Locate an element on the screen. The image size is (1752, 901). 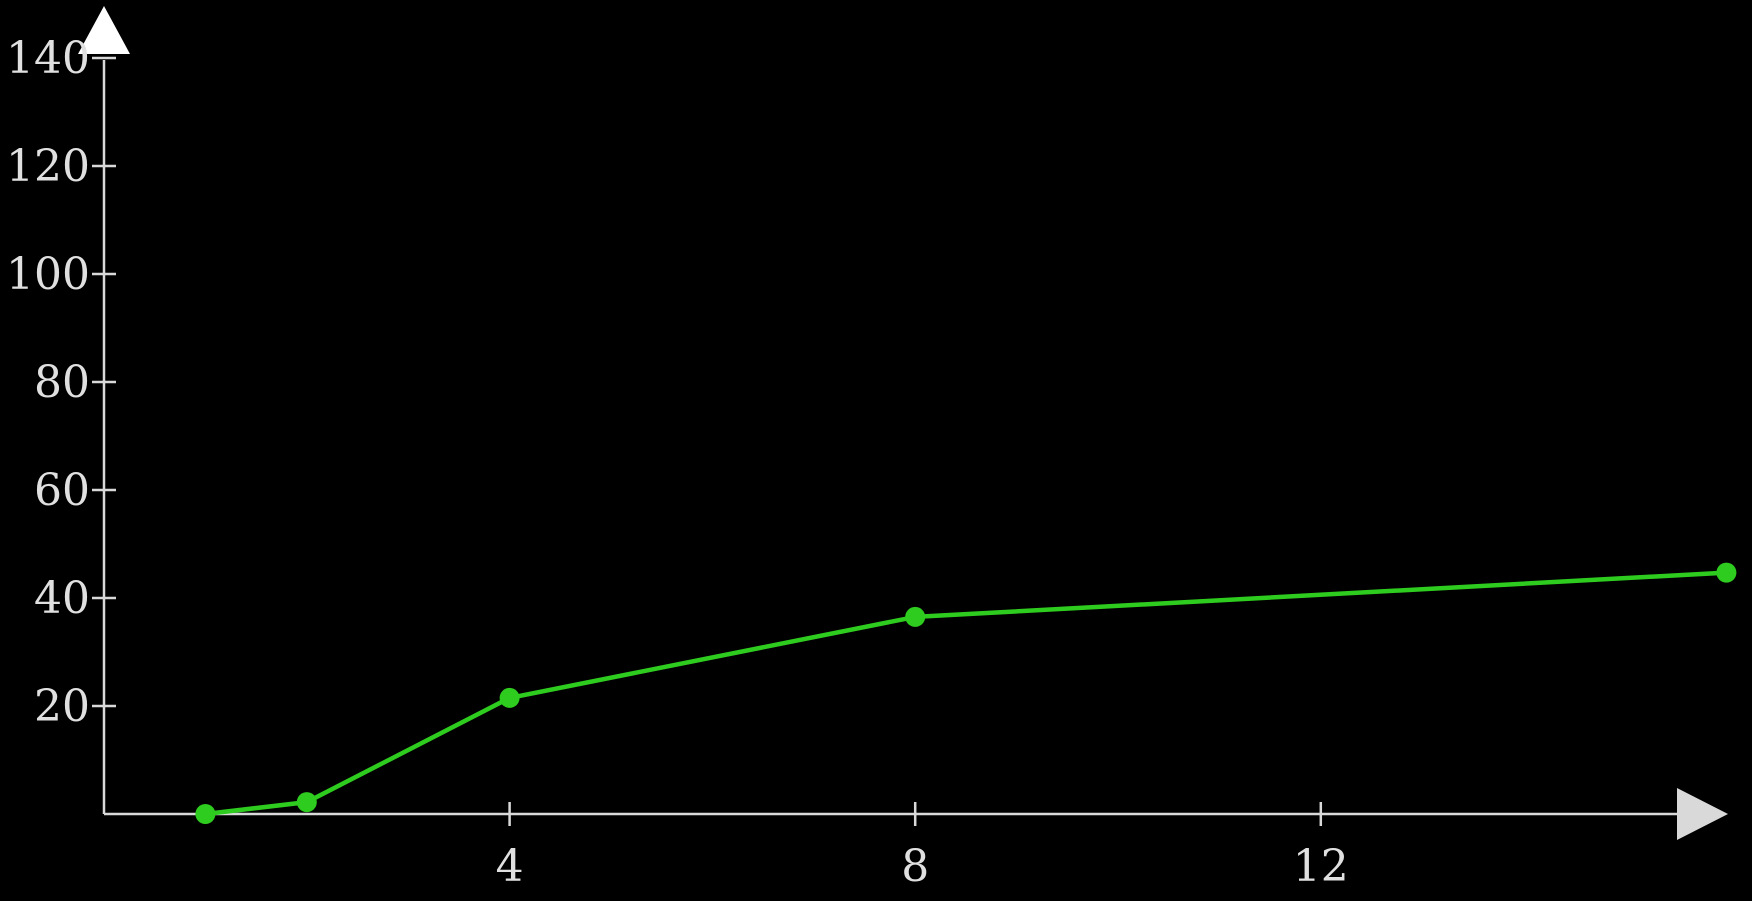
x-axis-arrow is located at coordinates (1702, 814).